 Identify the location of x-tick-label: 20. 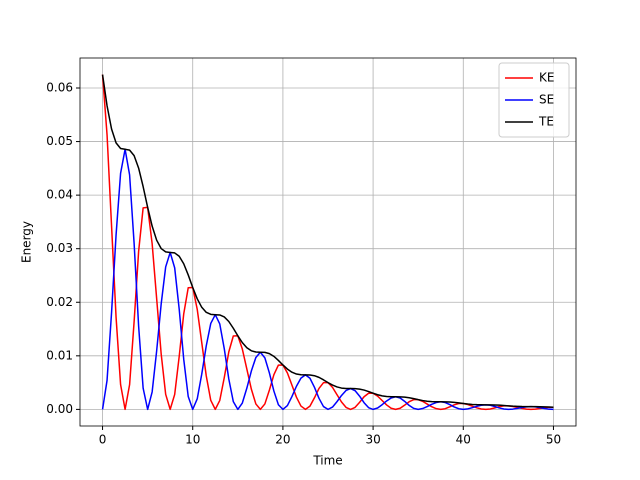
(282, 440).